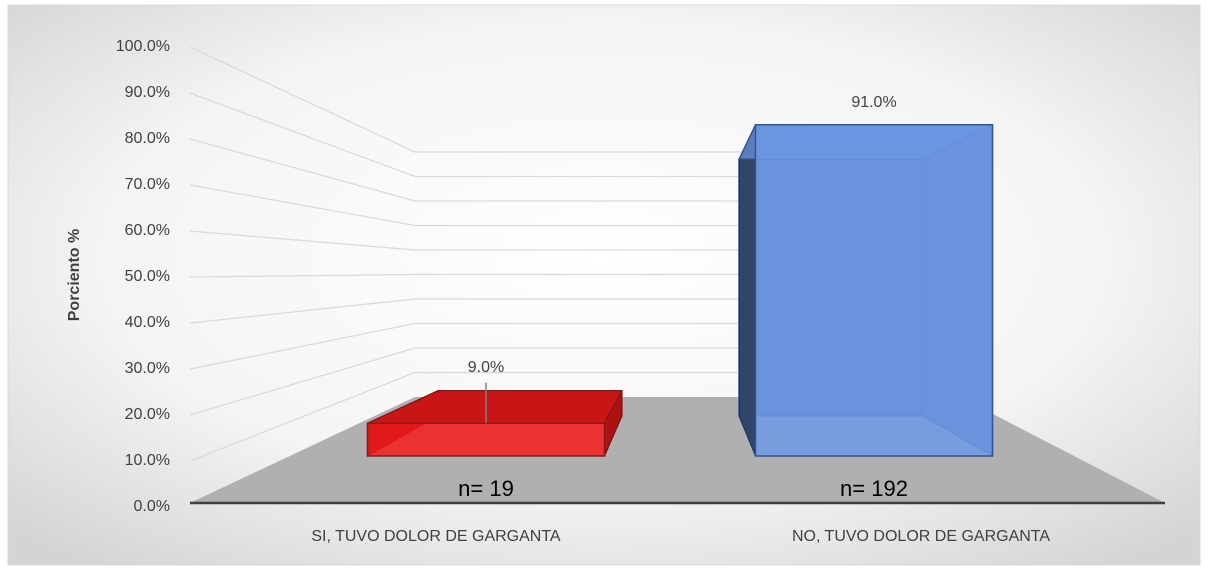 This screenshot has width=1209, height=574. What do you see at coordinates (143, 46) in the screenshot?
I see `y-tick-label: 100.0%` at bounding box center [143, 46].